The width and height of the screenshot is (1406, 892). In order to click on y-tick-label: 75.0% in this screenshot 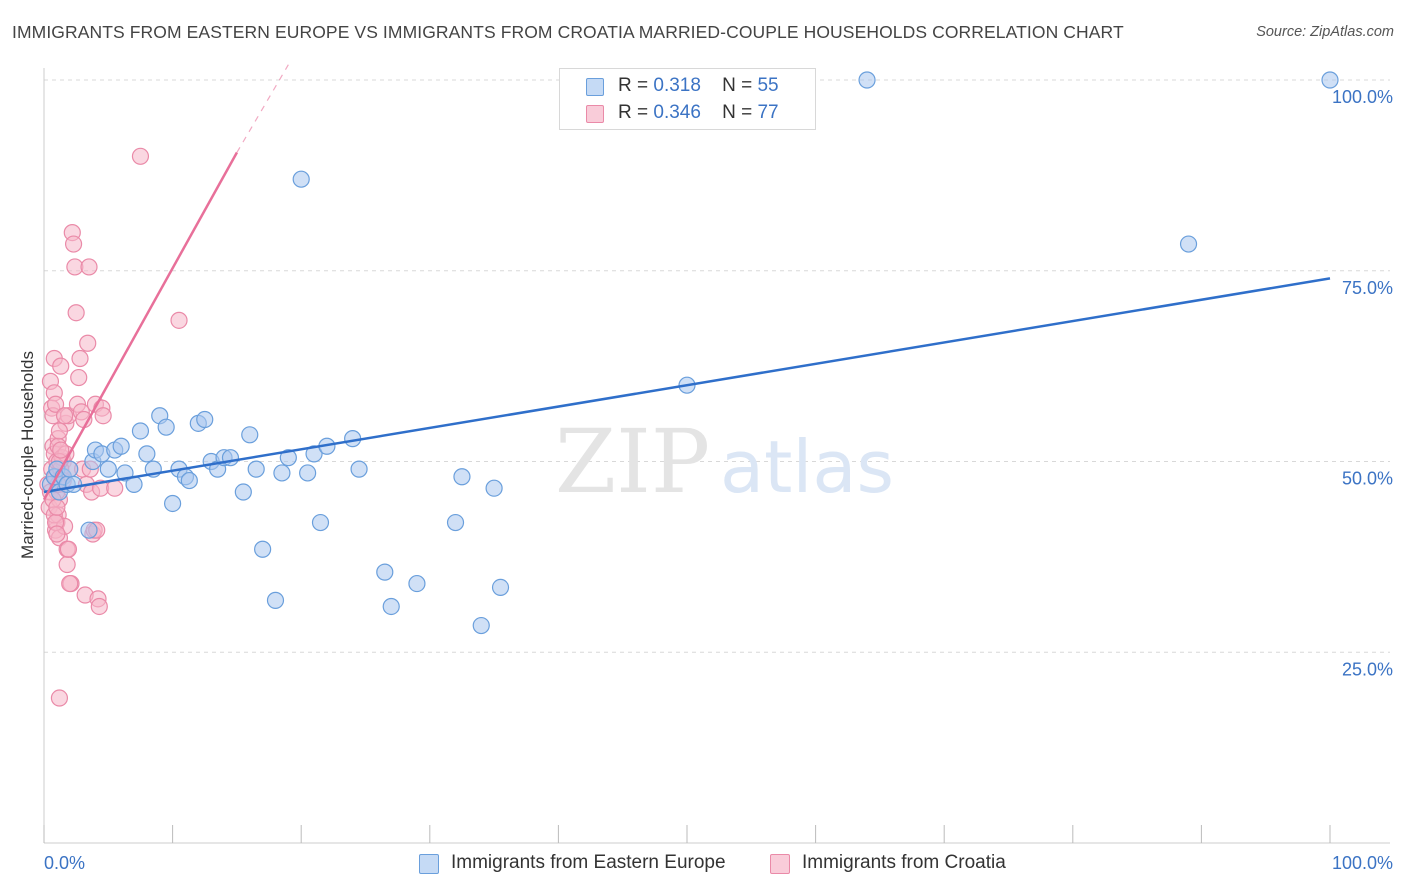, I will do `click(1367, 288)`.